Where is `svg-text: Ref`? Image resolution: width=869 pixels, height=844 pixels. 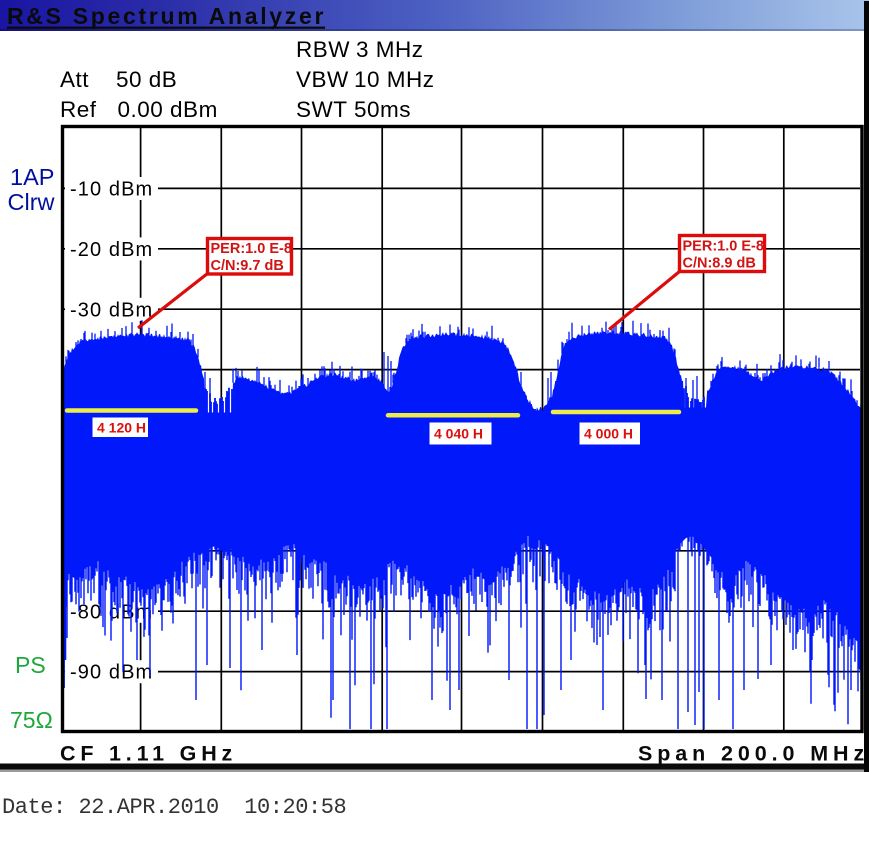
svg-text: Ref is located at coordinates (78, 109).